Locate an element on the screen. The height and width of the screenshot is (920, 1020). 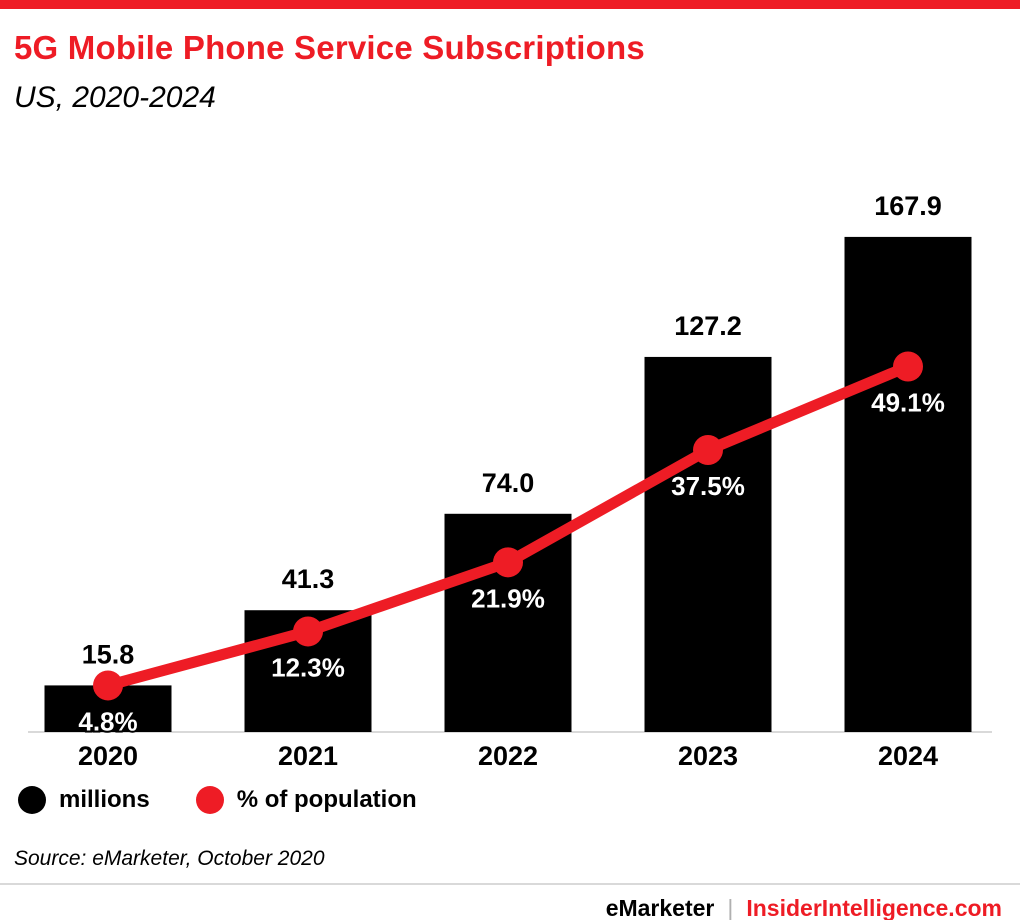
millions-legend-marker-icon is located at coordinates (32, 800).